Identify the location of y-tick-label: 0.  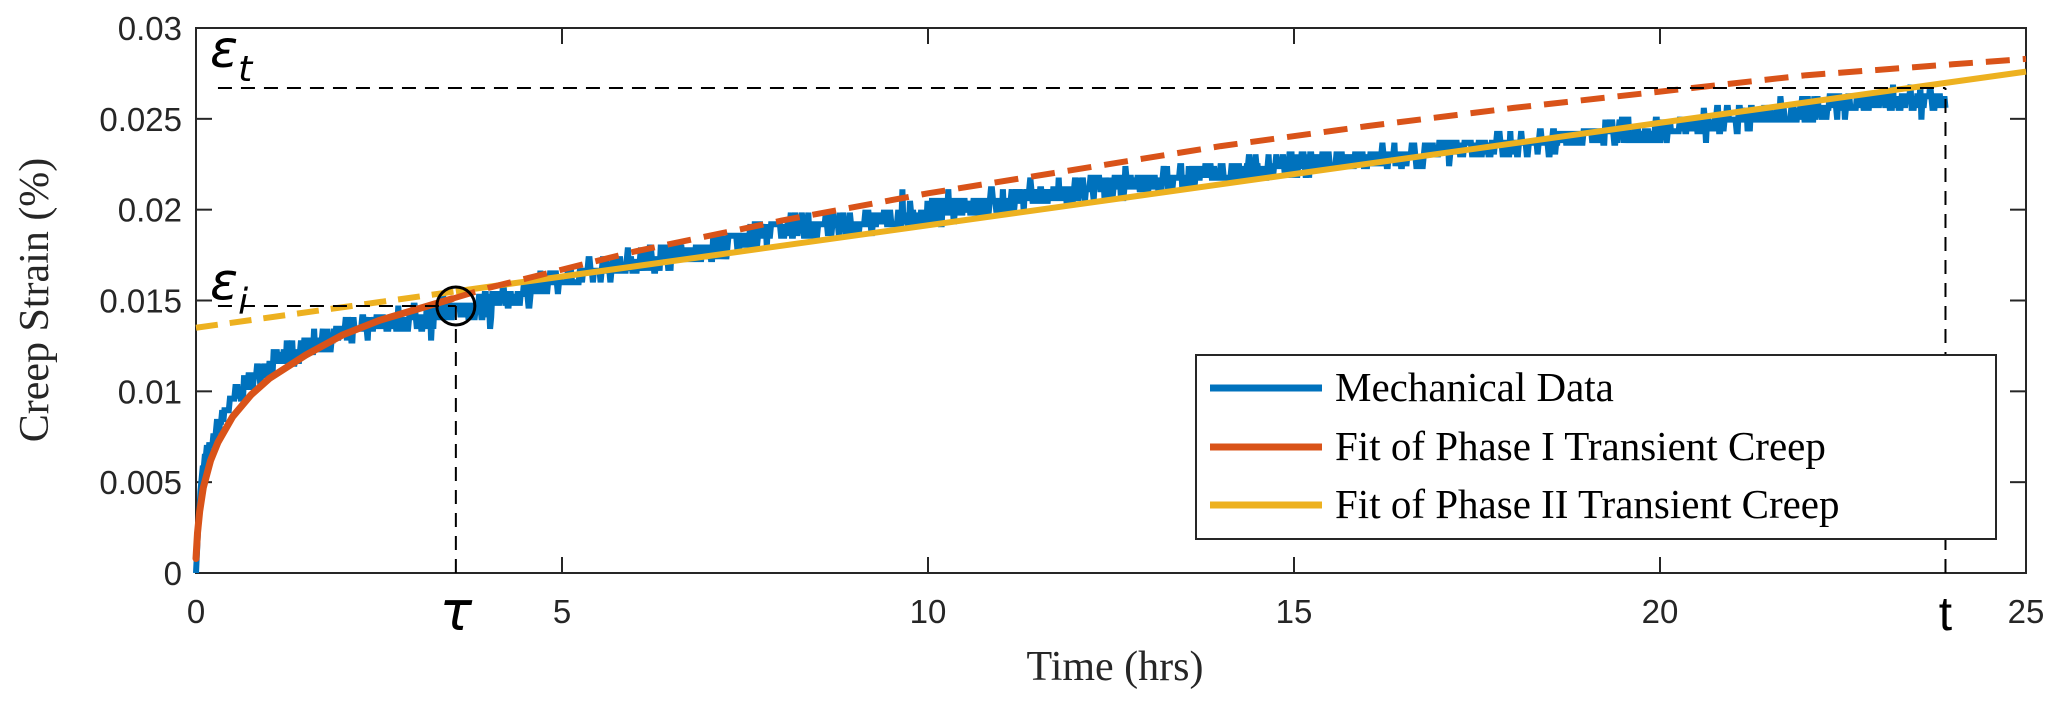
(173, 573).